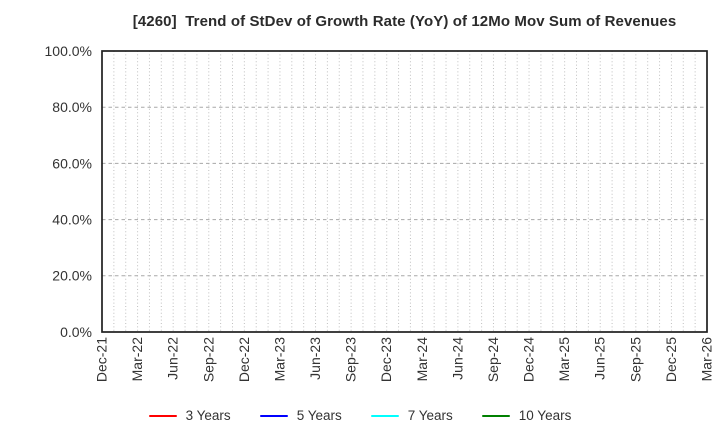 This screenshot has width=720, height=440. What do you see at coordinates (173, 358) in the screenshot?
I see `x-tick-label: Jun-22` at bounding box center [173, 358].